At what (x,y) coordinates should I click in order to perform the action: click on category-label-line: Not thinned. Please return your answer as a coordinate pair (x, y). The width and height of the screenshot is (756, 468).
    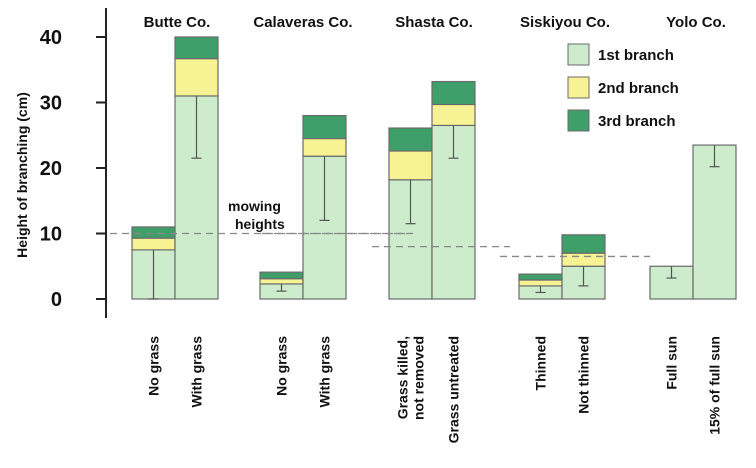
    Looking at the image, I should click on (584, 375).